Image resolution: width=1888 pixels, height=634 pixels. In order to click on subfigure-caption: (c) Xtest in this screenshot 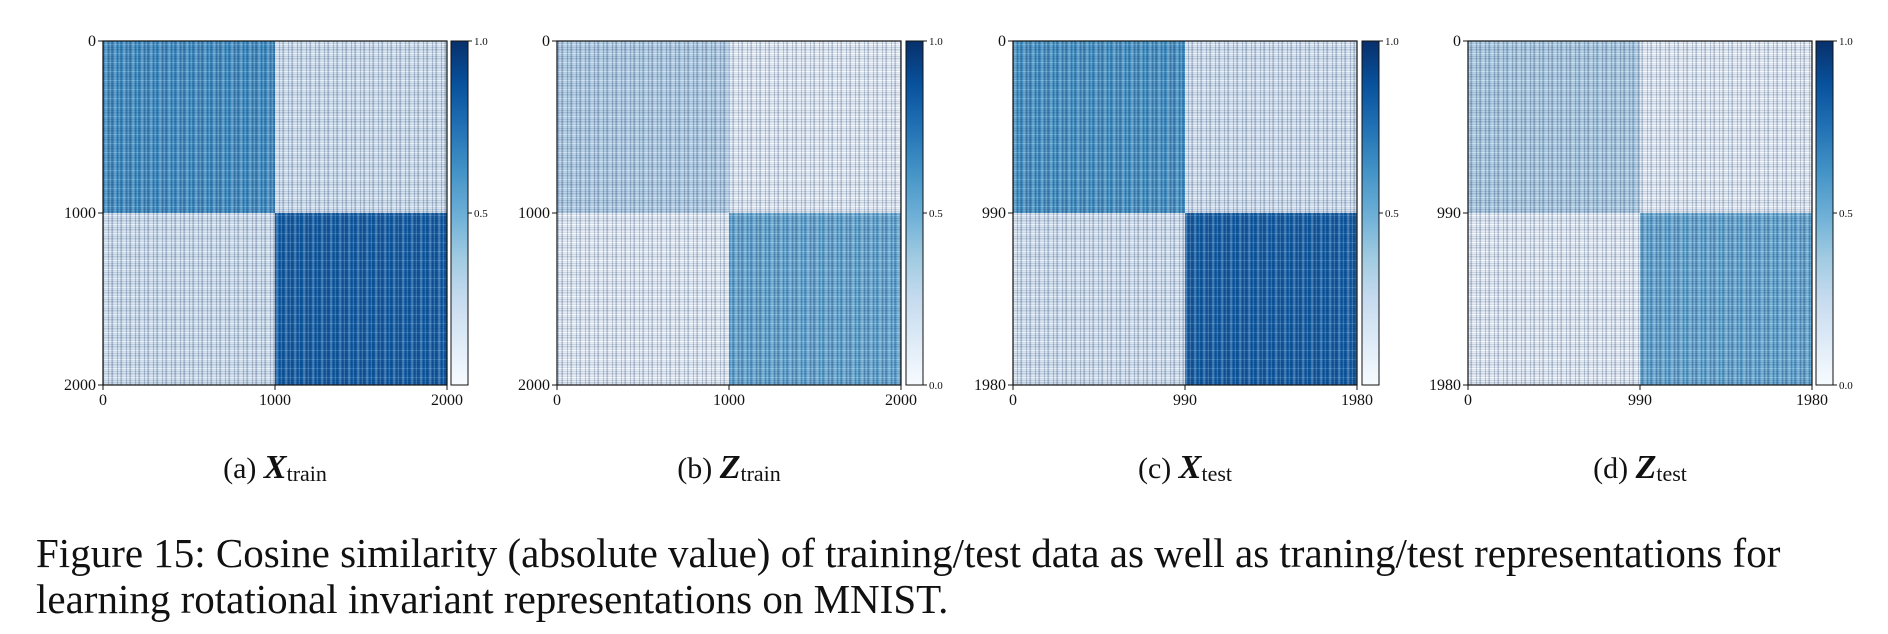, I will do `click(1185, 467)`.